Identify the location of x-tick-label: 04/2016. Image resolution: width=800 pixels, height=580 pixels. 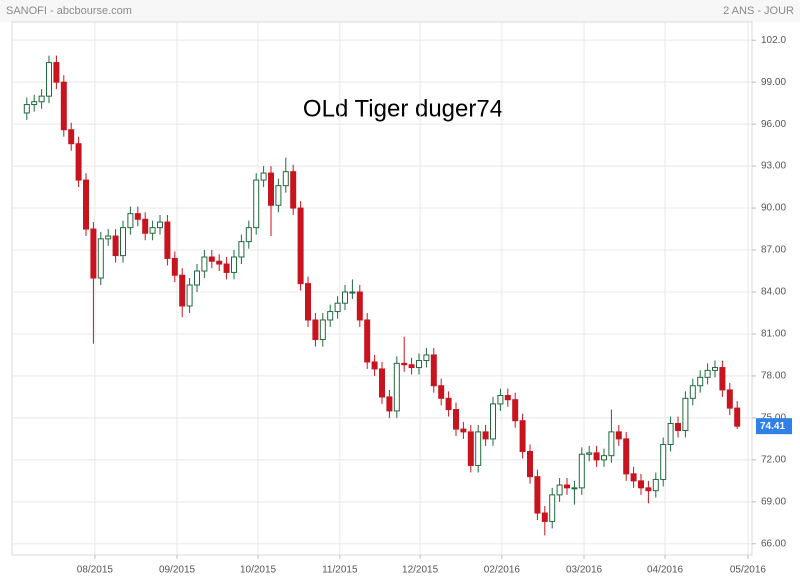
(665, 570).